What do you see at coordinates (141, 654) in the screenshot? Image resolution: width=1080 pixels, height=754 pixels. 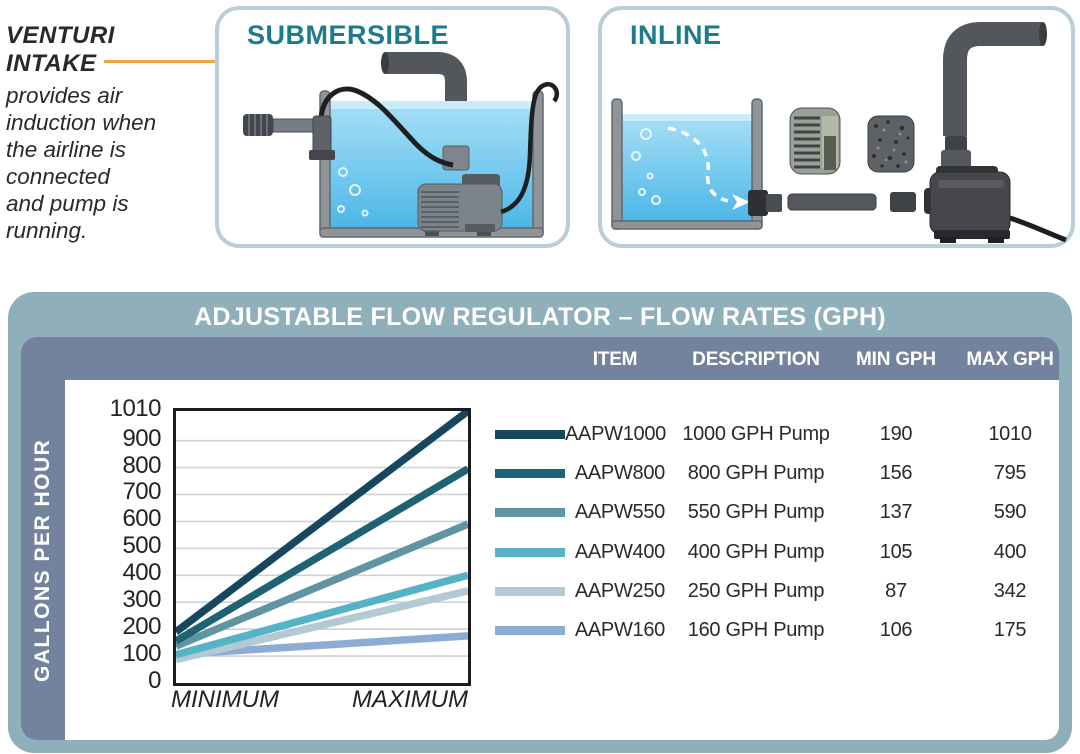 I see `y-tick-label: 100` at bounding box center [141, 654].